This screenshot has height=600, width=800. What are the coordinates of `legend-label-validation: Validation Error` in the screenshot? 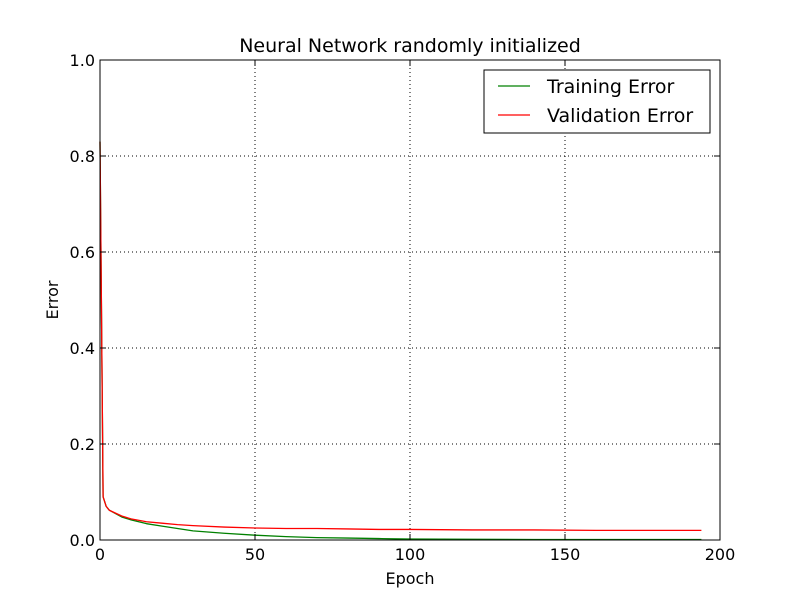 It's located at (620, 116).